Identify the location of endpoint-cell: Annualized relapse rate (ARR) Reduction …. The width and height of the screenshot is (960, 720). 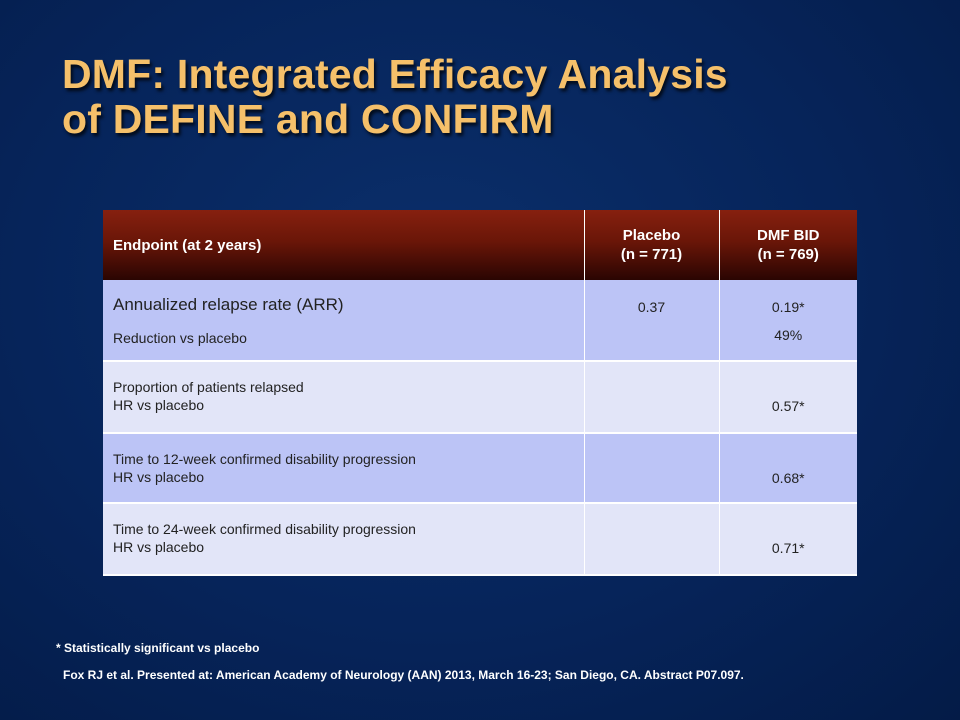
(344, 321).